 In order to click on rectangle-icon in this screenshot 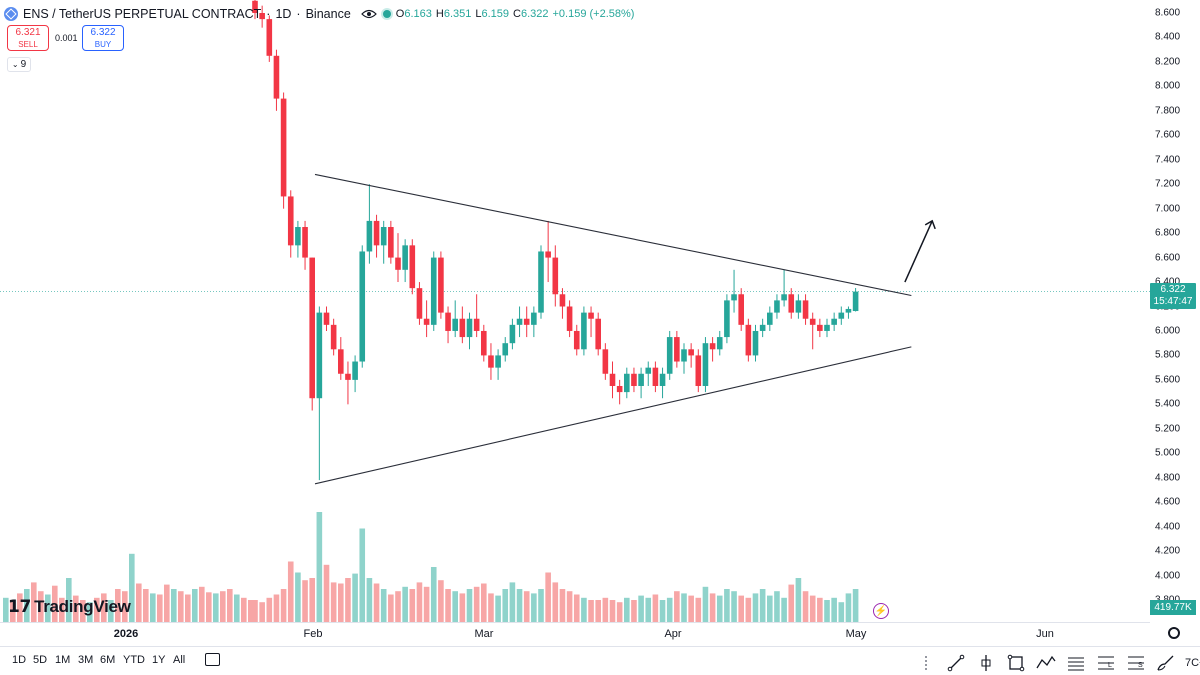, I will do `click(1016, 663)`.